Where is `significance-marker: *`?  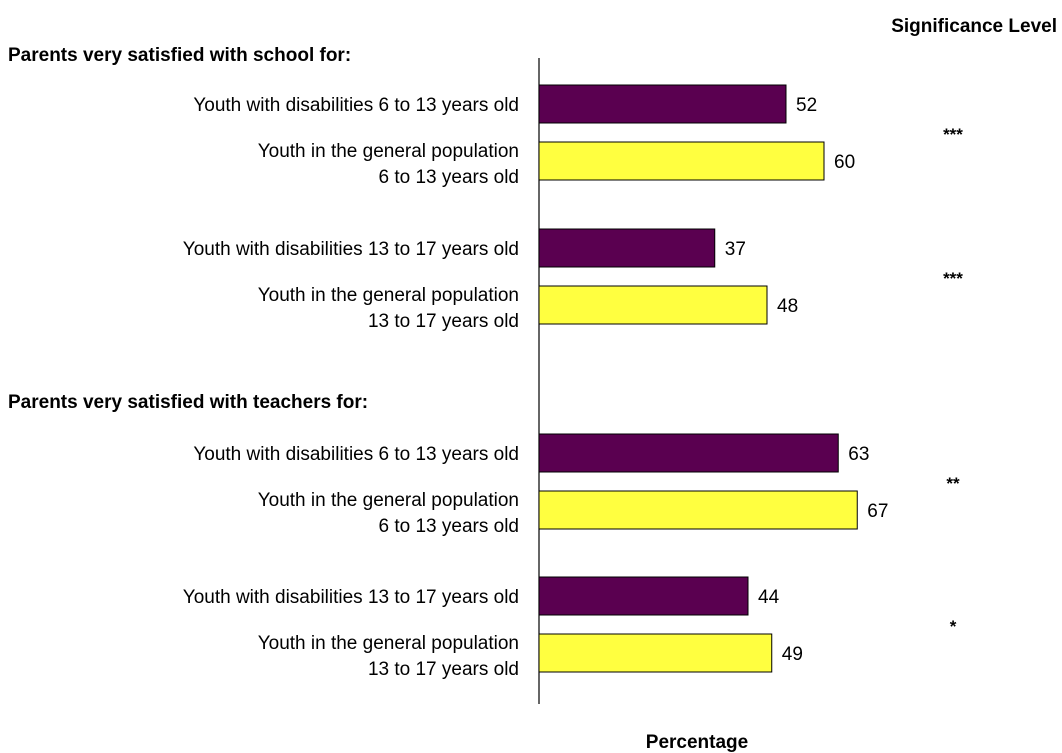
significance-marker: * is located at coordinates (953, 626).